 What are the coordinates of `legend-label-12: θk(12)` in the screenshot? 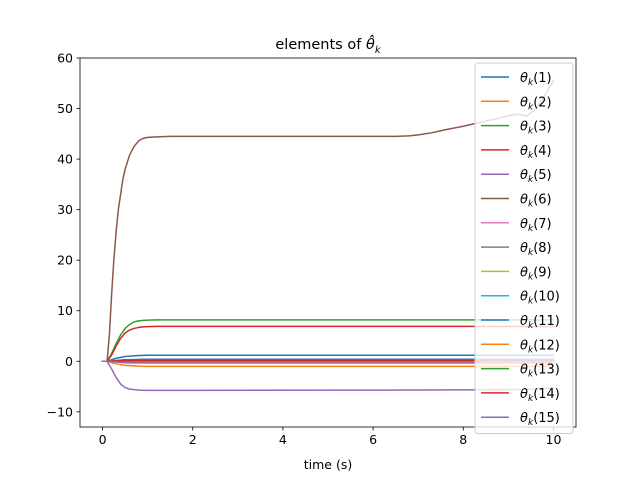 It's located at (540, 346).